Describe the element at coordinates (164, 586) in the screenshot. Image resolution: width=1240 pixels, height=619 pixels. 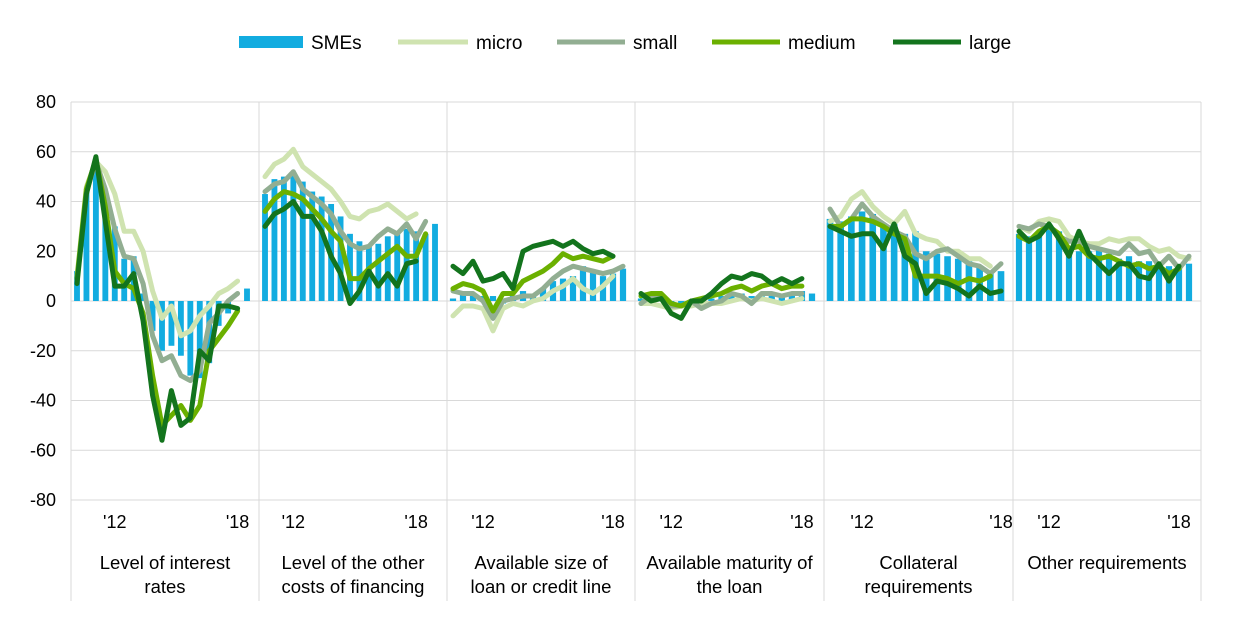
I see `panel-label: rates` at that location.